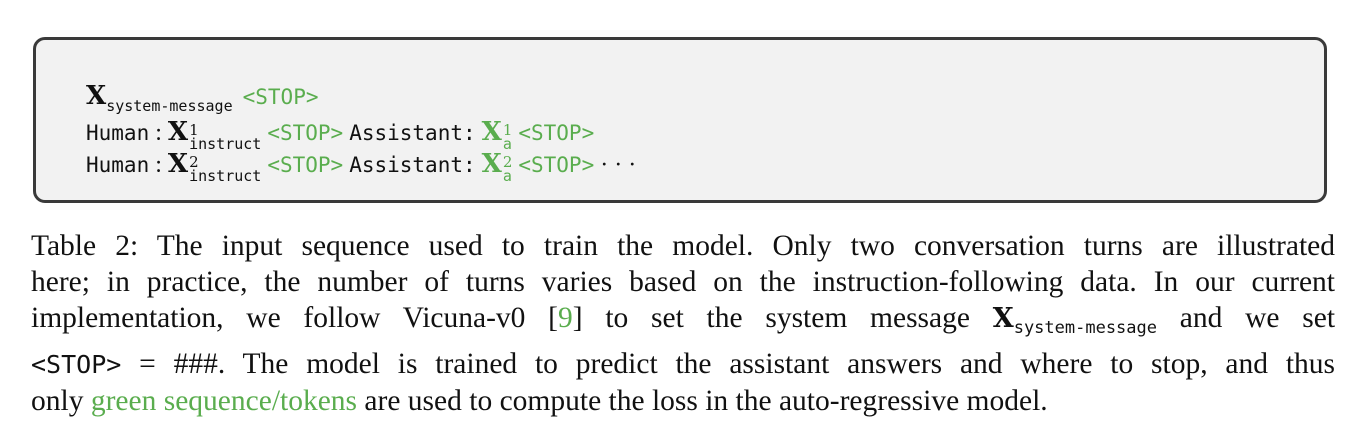  What do you see at coordinates (194, 162) in the screenshot?
I see `instruct-superscript: 2` at bounding box center [194, 162].